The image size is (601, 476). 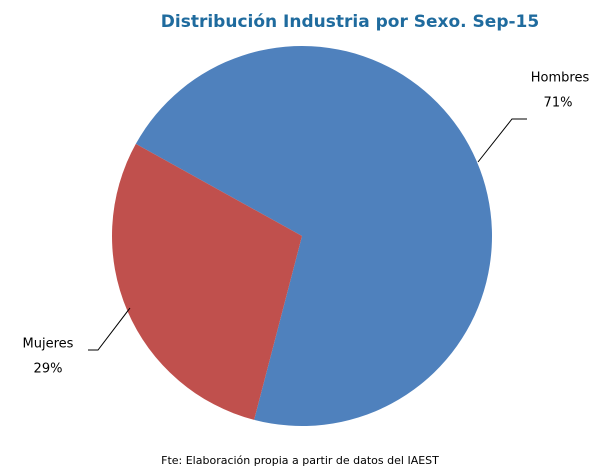 I want to click on slice-label: Mujeres, so click(x=48, y=344).